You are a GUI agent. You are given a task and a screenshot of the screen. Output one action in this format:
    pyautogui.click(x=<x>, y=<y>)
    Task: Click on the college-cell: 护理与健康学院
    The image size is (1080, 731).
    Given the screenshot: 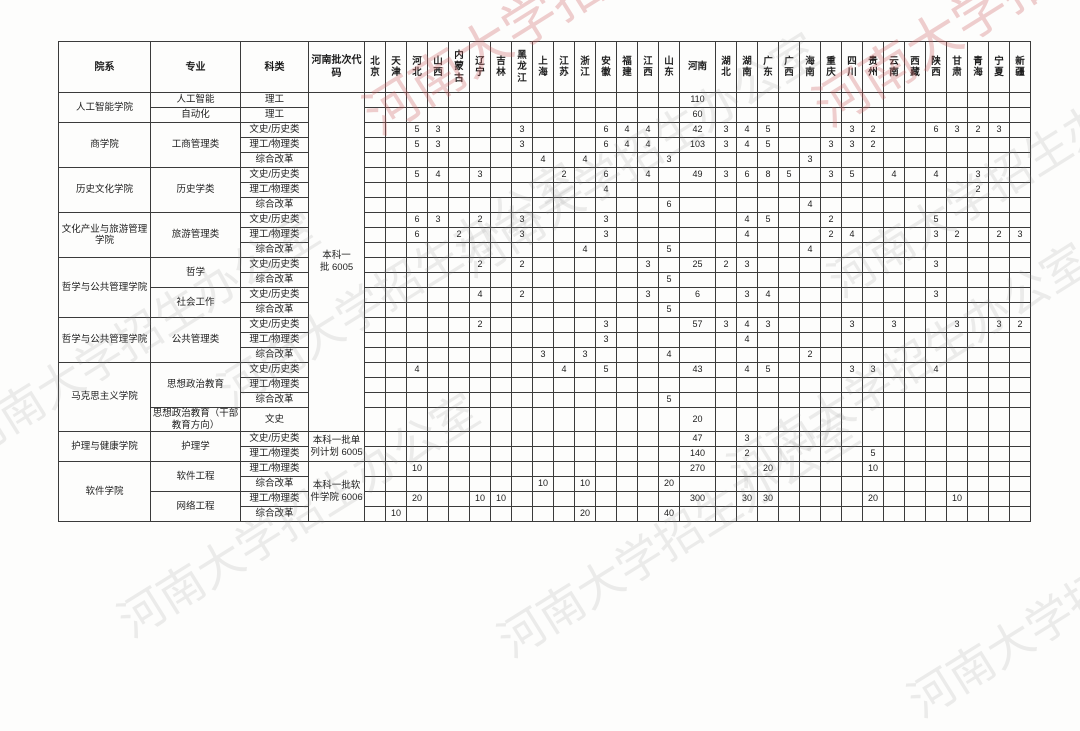 What is the action you would take?
    pyautogui.click(x=104, y=446)
    